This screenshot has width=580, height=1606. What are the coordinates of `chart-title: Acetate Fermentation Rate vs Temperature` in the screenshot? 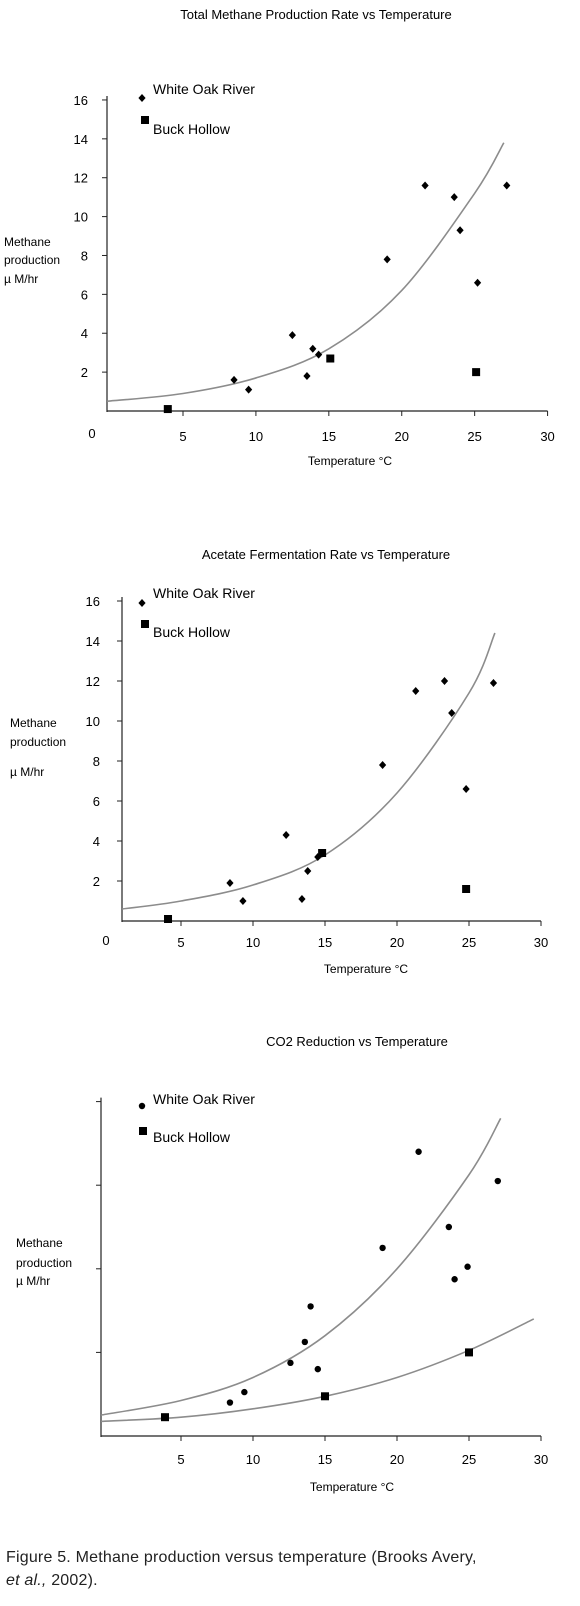 It's located at (326, 554).